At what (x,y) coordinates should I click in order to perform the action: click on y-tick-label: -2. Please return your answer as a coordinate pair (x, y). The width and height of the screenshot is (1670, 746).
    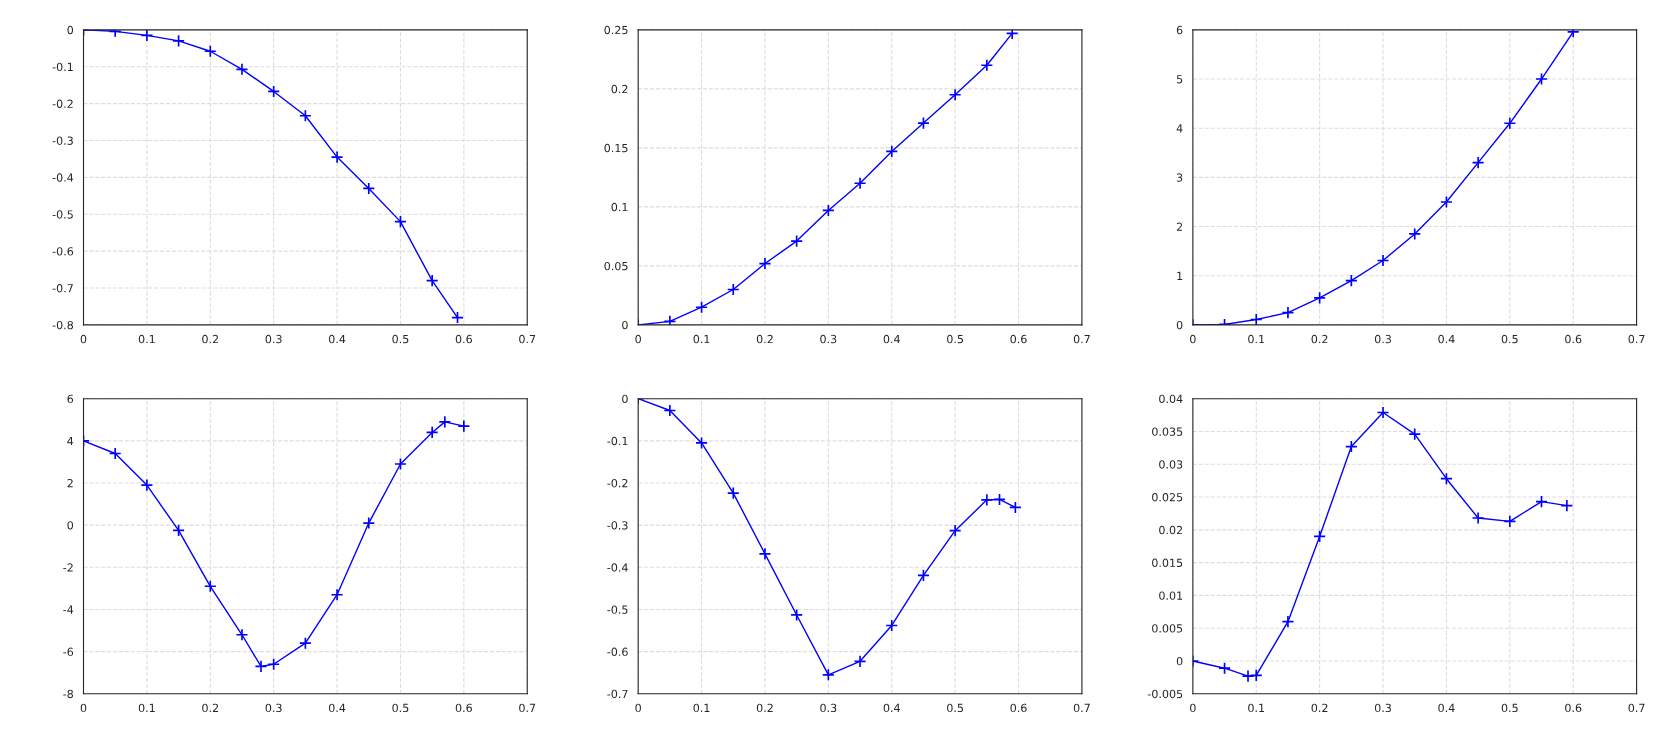
    Looking at the image, I should click on (68, 567).